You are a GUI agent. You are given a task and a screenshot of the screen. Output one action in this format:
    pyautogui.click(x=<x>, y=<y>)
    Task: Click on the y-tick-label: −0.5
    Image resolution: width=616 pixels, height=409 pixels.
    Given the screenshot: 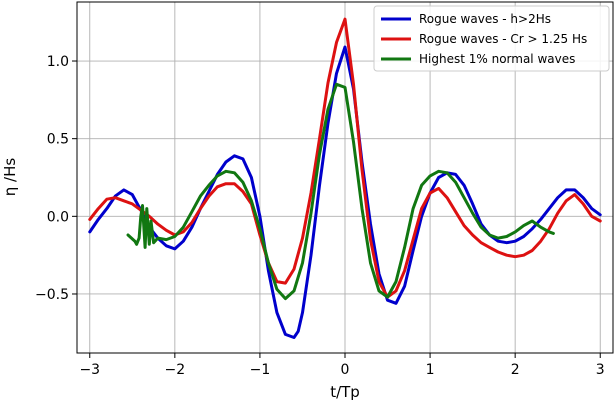 What is the action you would take?
    pyautogui.click(x=52, y=295)
    